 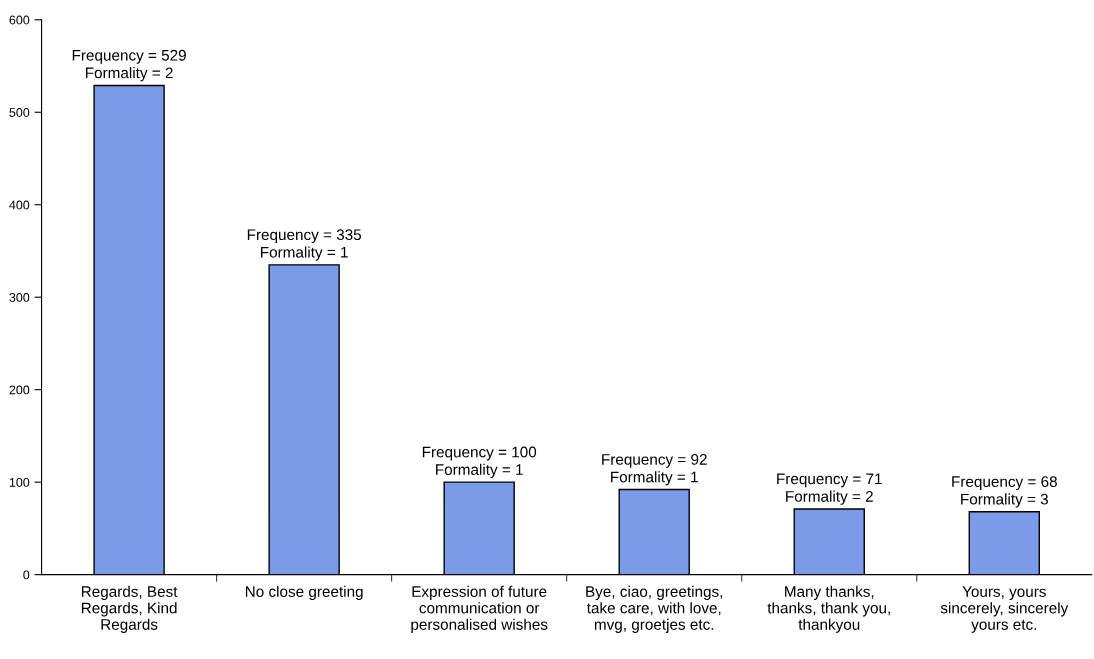 I want to click on data-label: Frequency = 529 Formality = 2, so click(x=129, y=65).